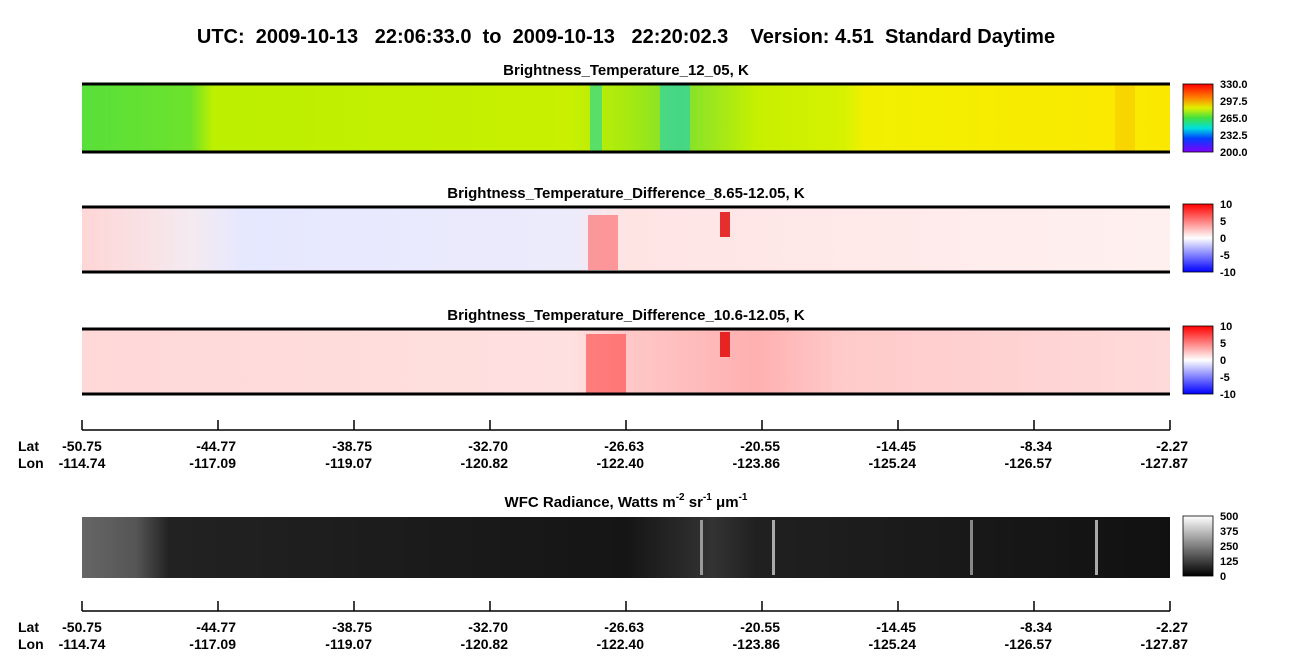 Image resolution: width=1300 pixels, height=672 pixels. I want to click on colorbar-label: 500, so click(1229, 517).